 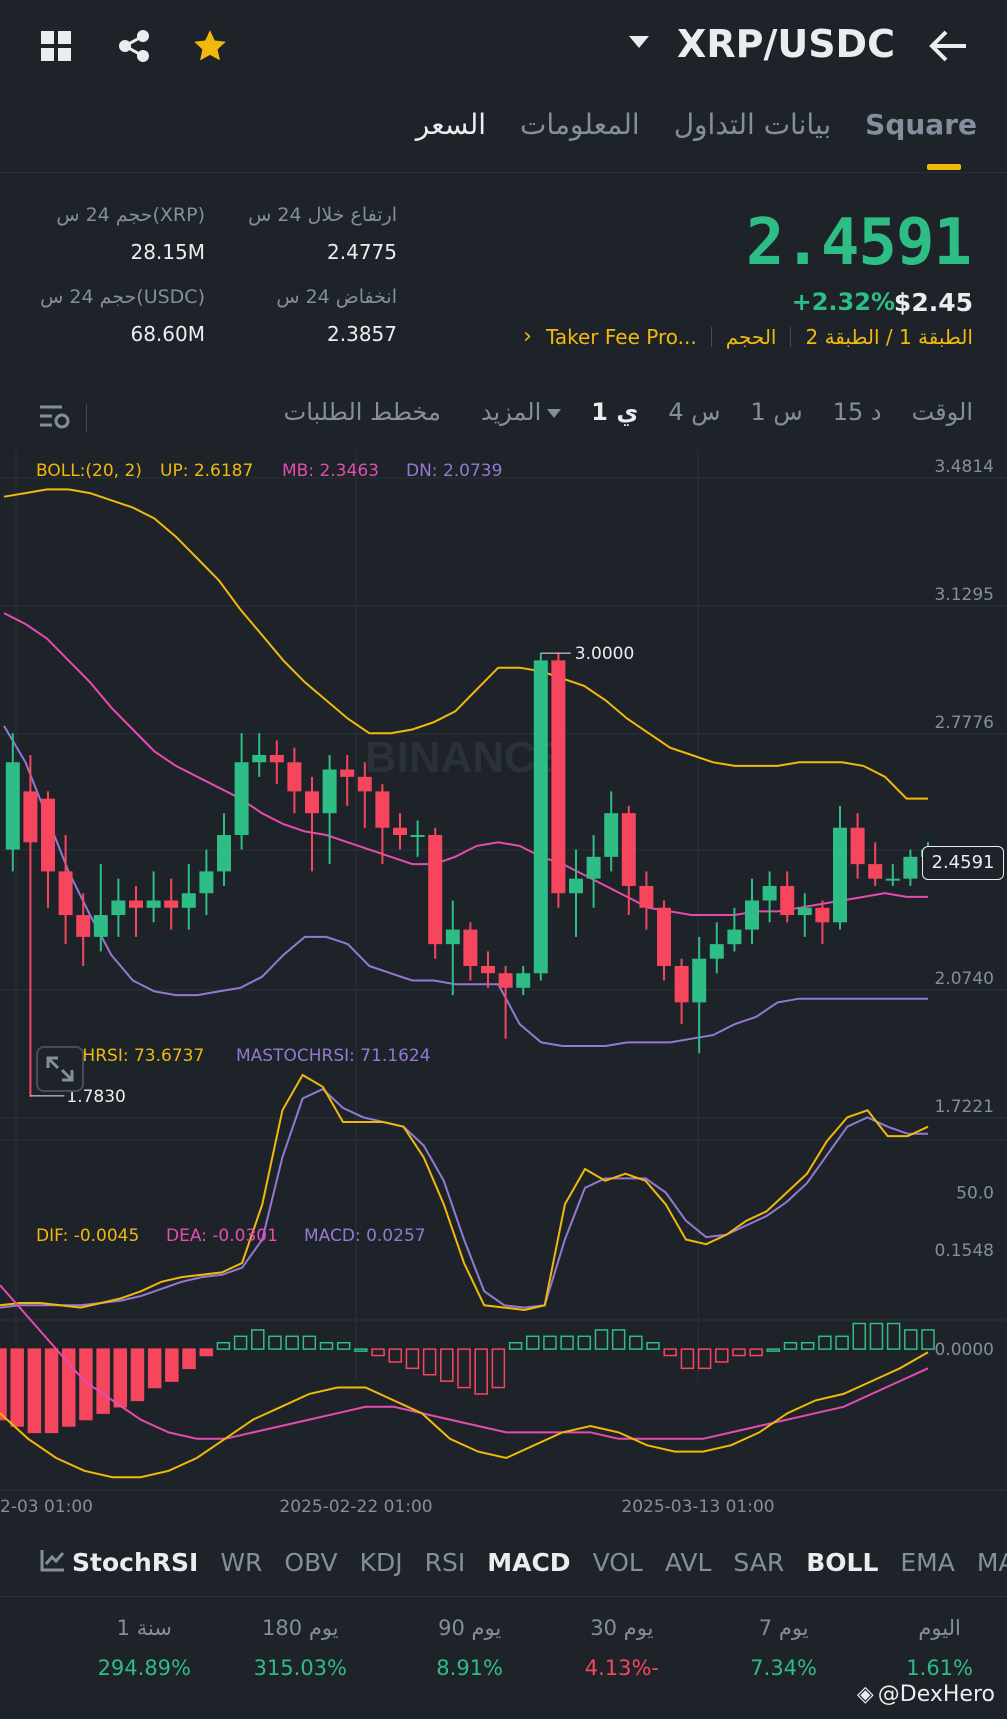 I want to click on fullscreen-button, so click(x=60, y=1069).